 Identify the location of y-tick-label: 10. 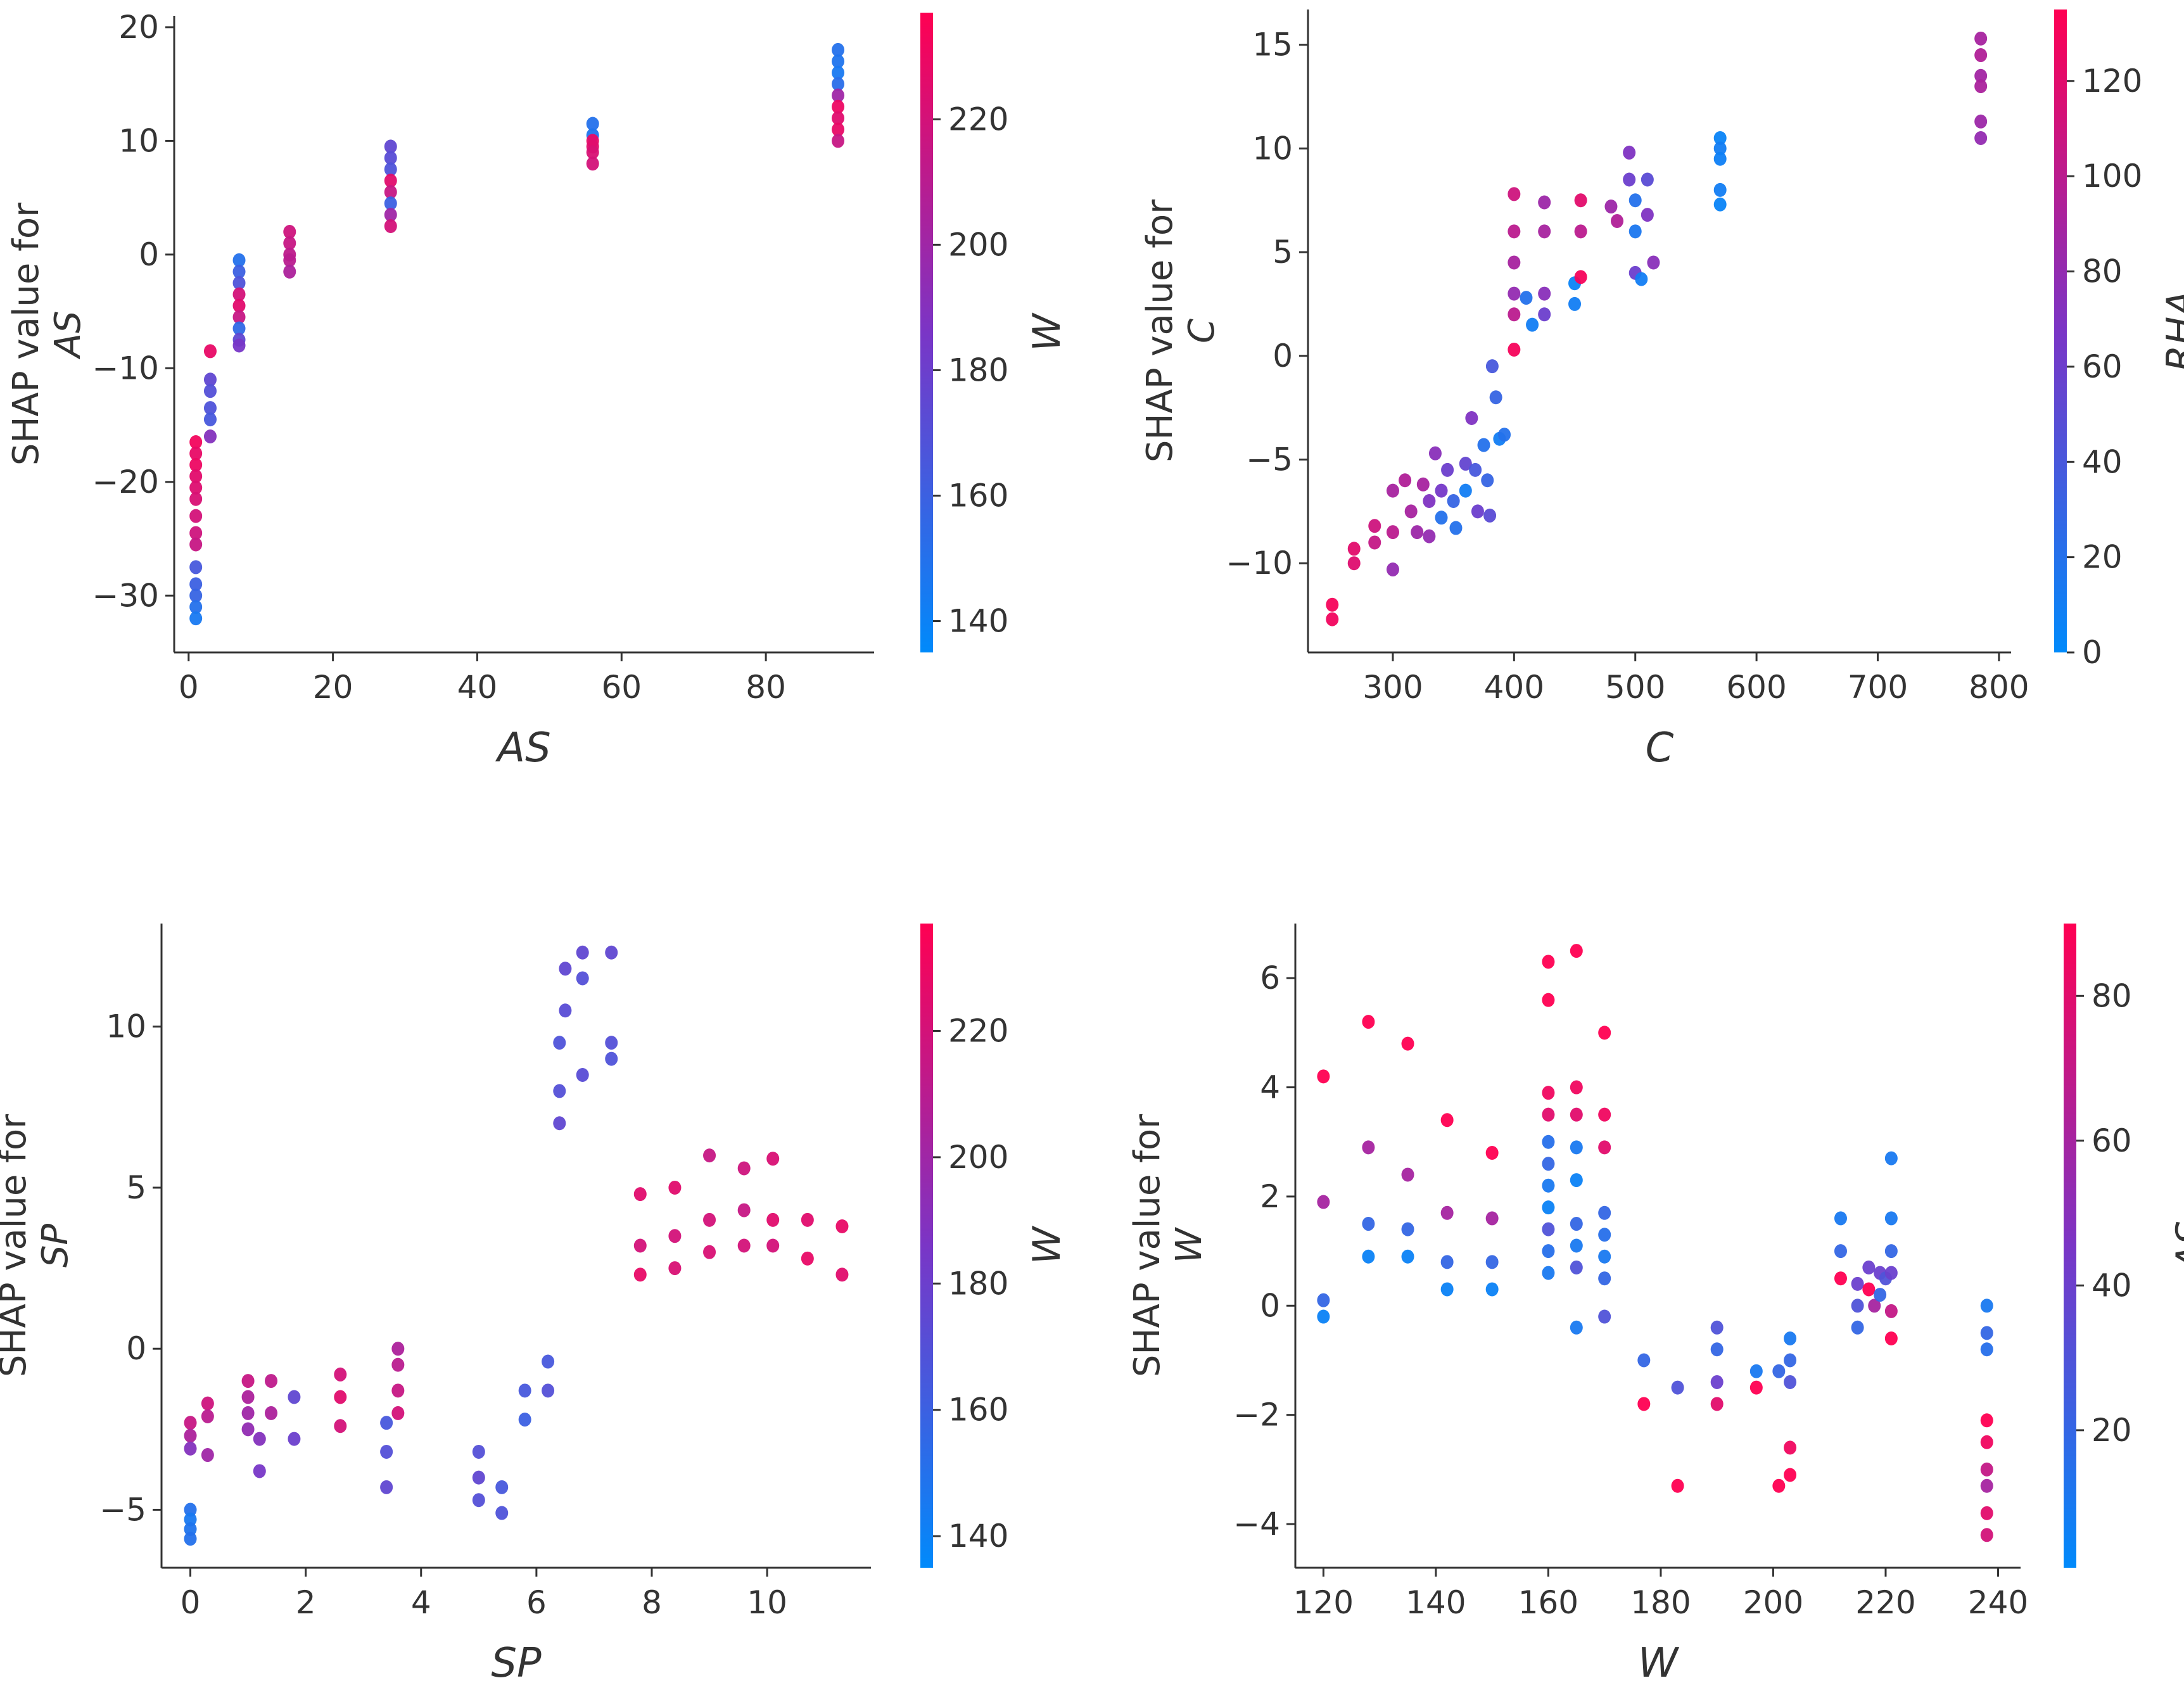
(1272, 148).